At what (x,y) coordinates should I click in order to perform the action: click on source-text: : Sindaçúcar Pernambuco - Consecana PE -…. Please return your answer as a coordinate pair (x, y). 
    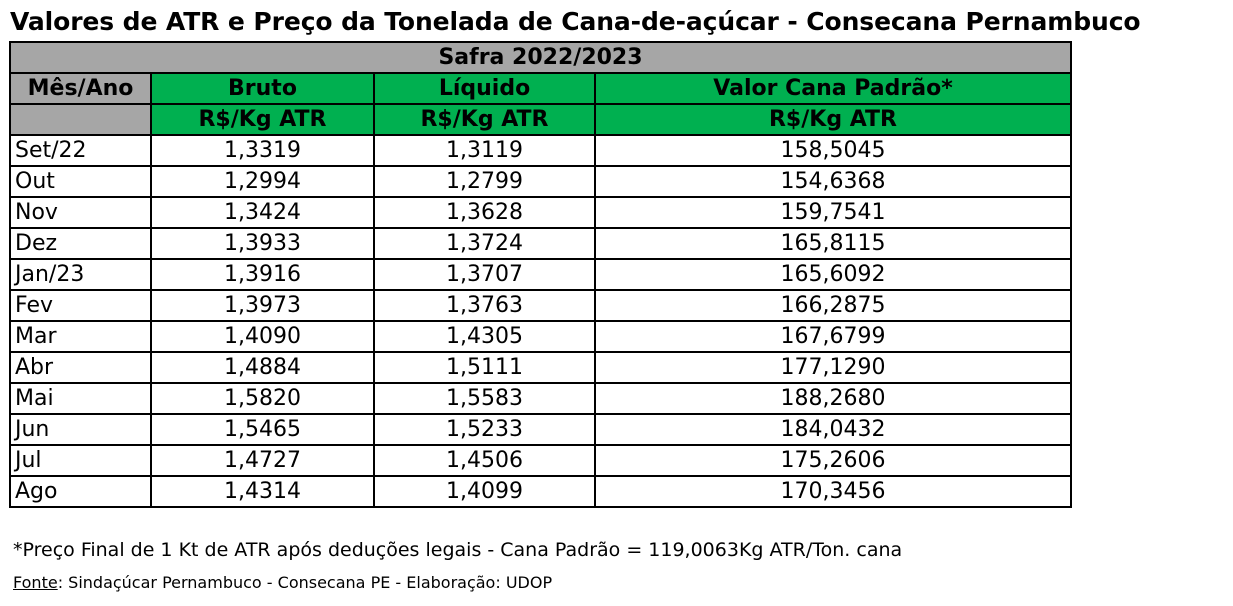
    Looking at the image, I should click on (305, 582).